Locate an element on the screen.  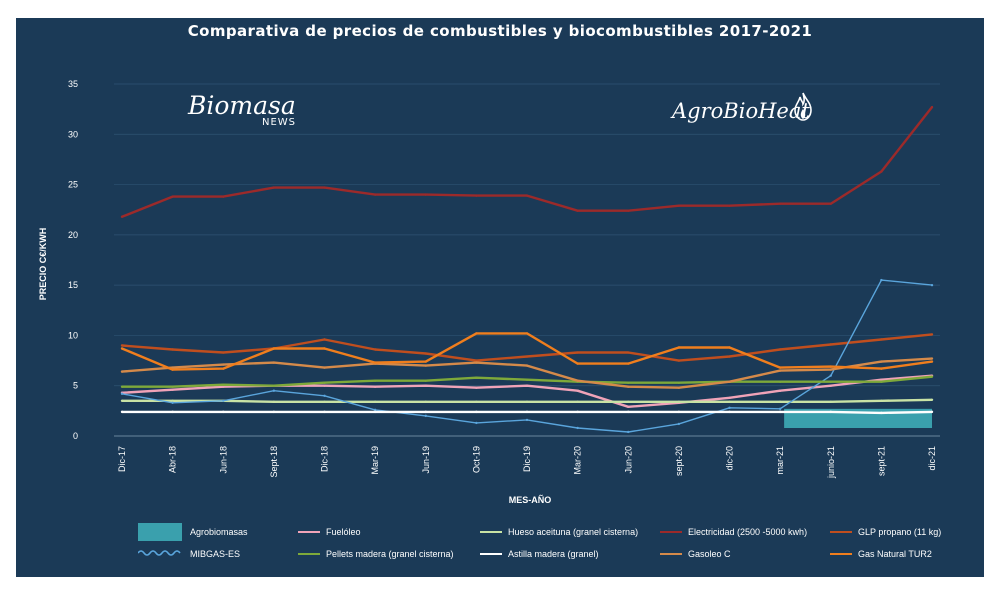
x-tick-label: sept-21 is located at coordinates (881, 461).